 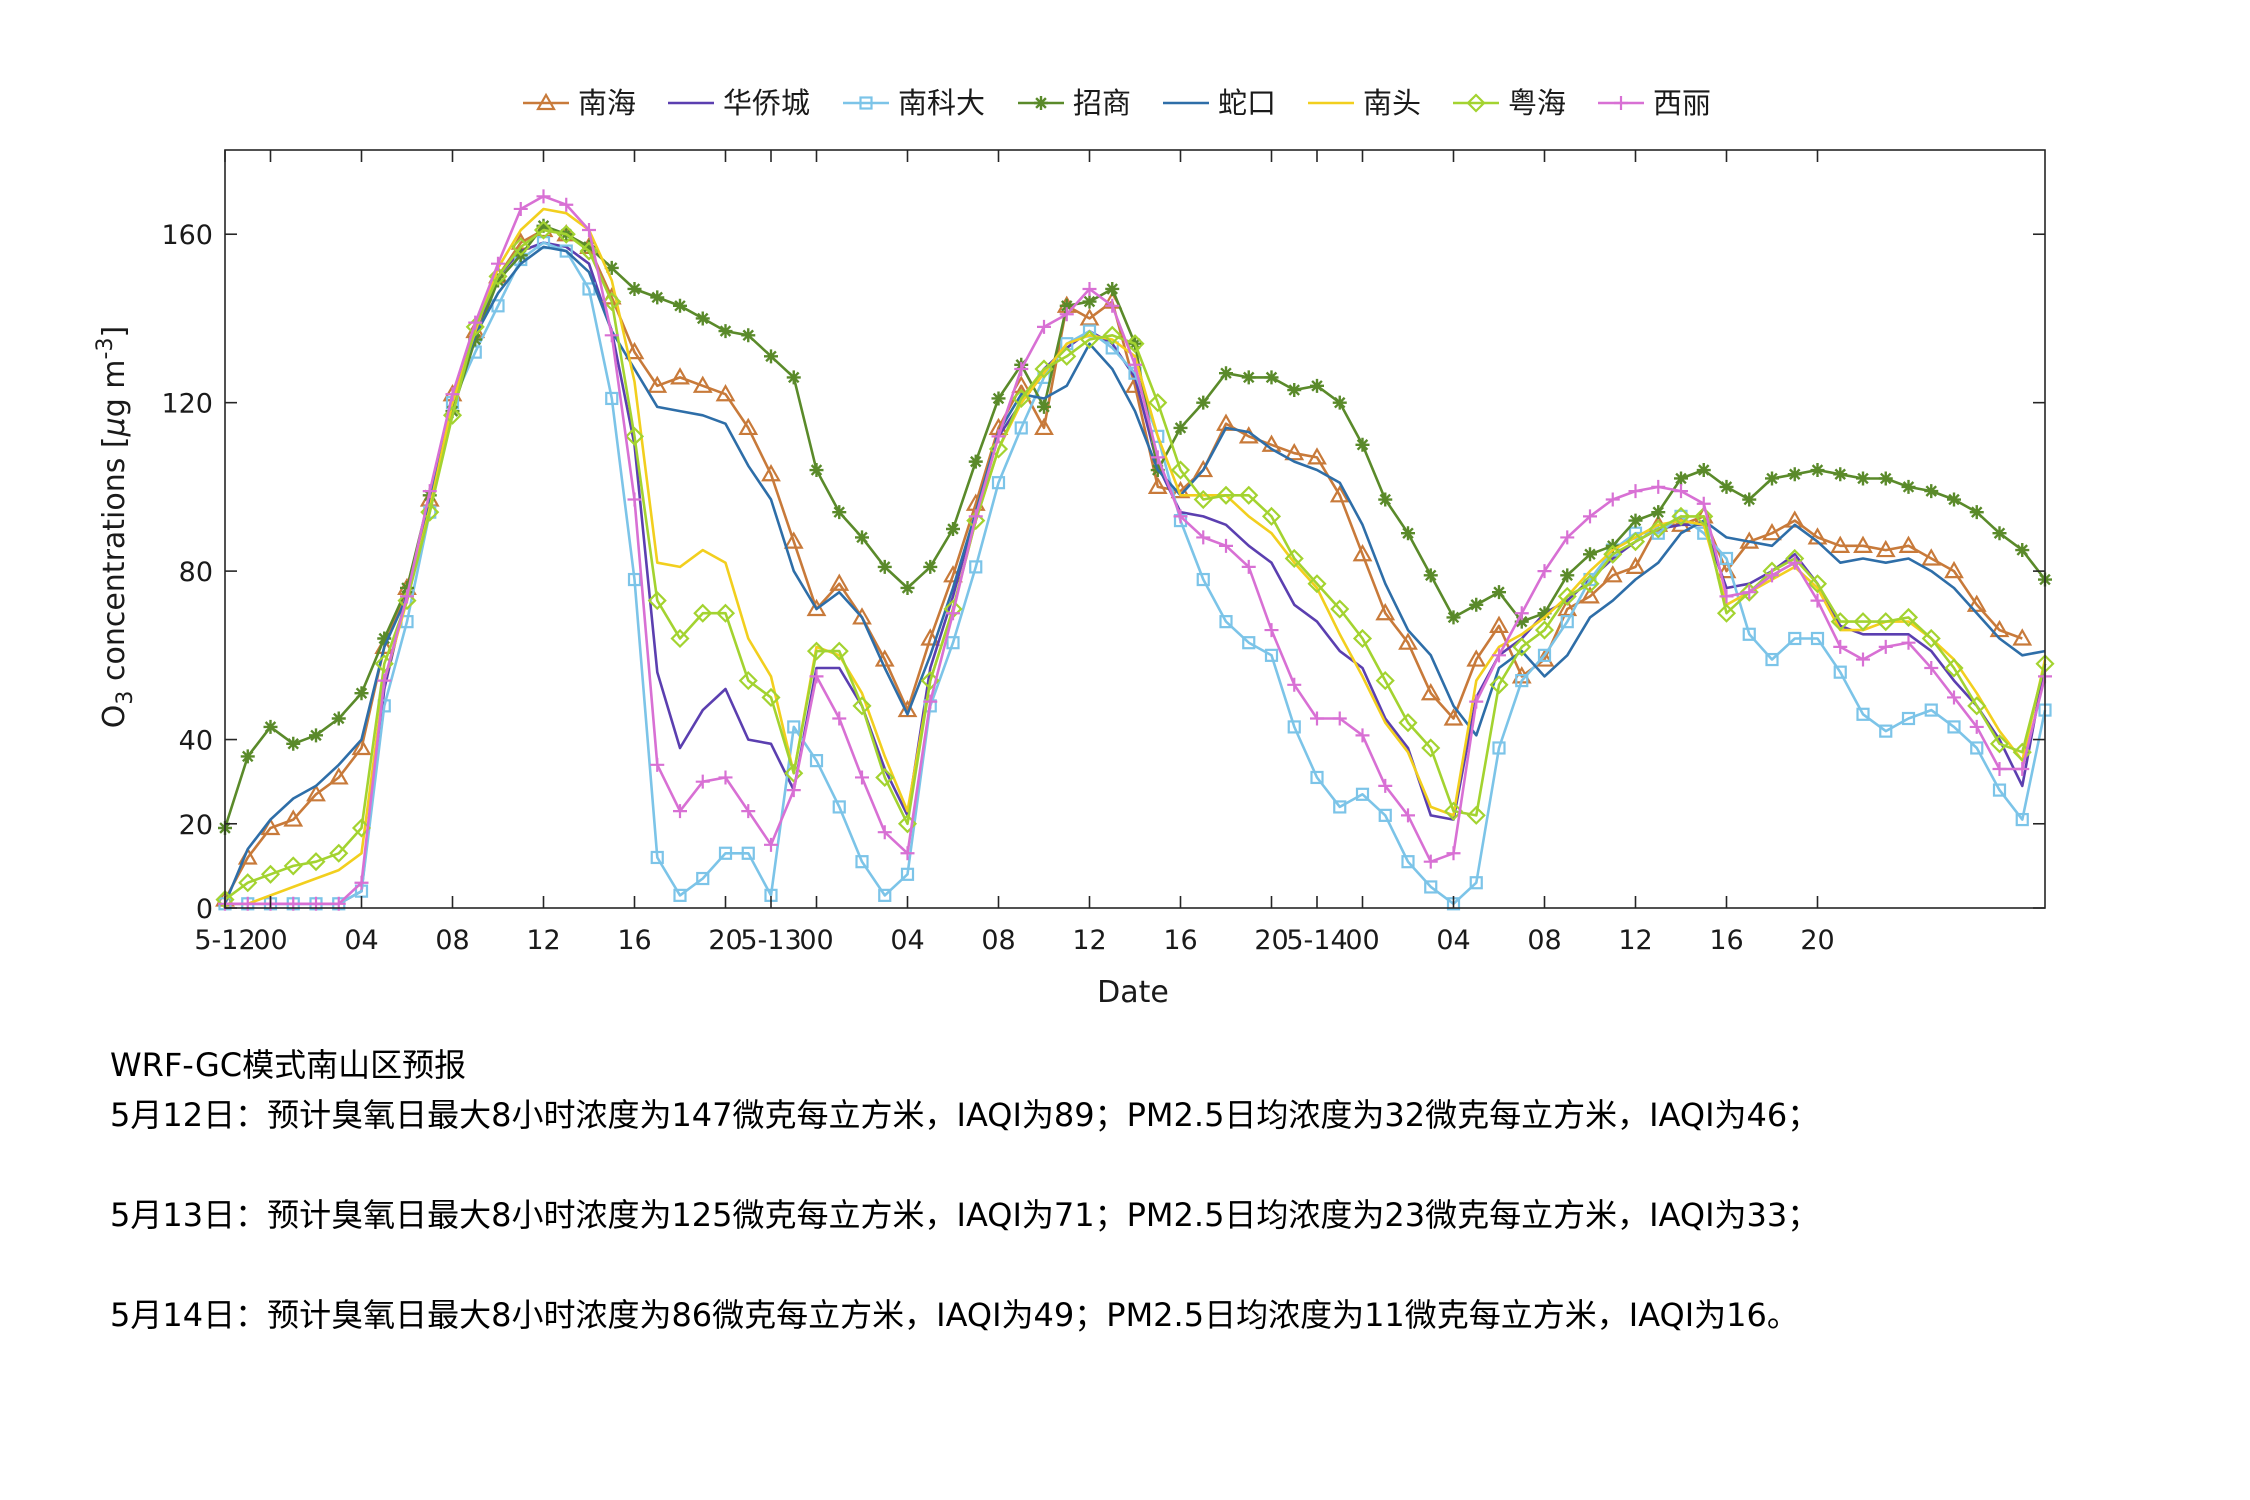 I want to click on legend-item: 粤海, so click(x=1509, y=103).